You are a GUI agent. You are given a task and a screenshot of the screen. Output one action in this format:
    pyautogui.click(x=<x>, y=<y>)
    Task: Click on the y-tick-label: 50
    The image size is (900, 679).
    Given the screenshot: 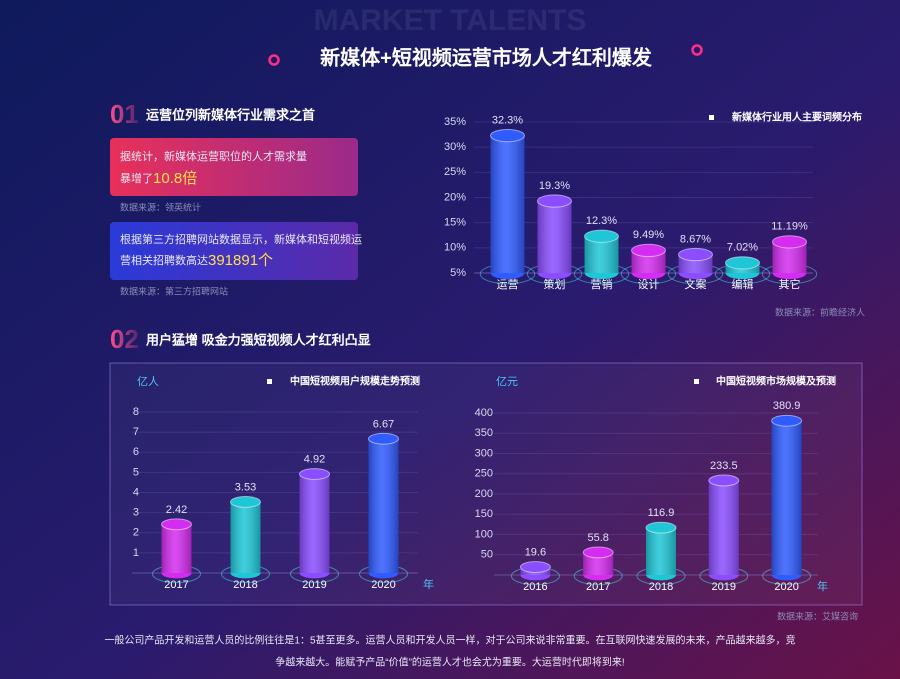 What is the action you would take?
    pyautogui.click(x=487, y=555)
    